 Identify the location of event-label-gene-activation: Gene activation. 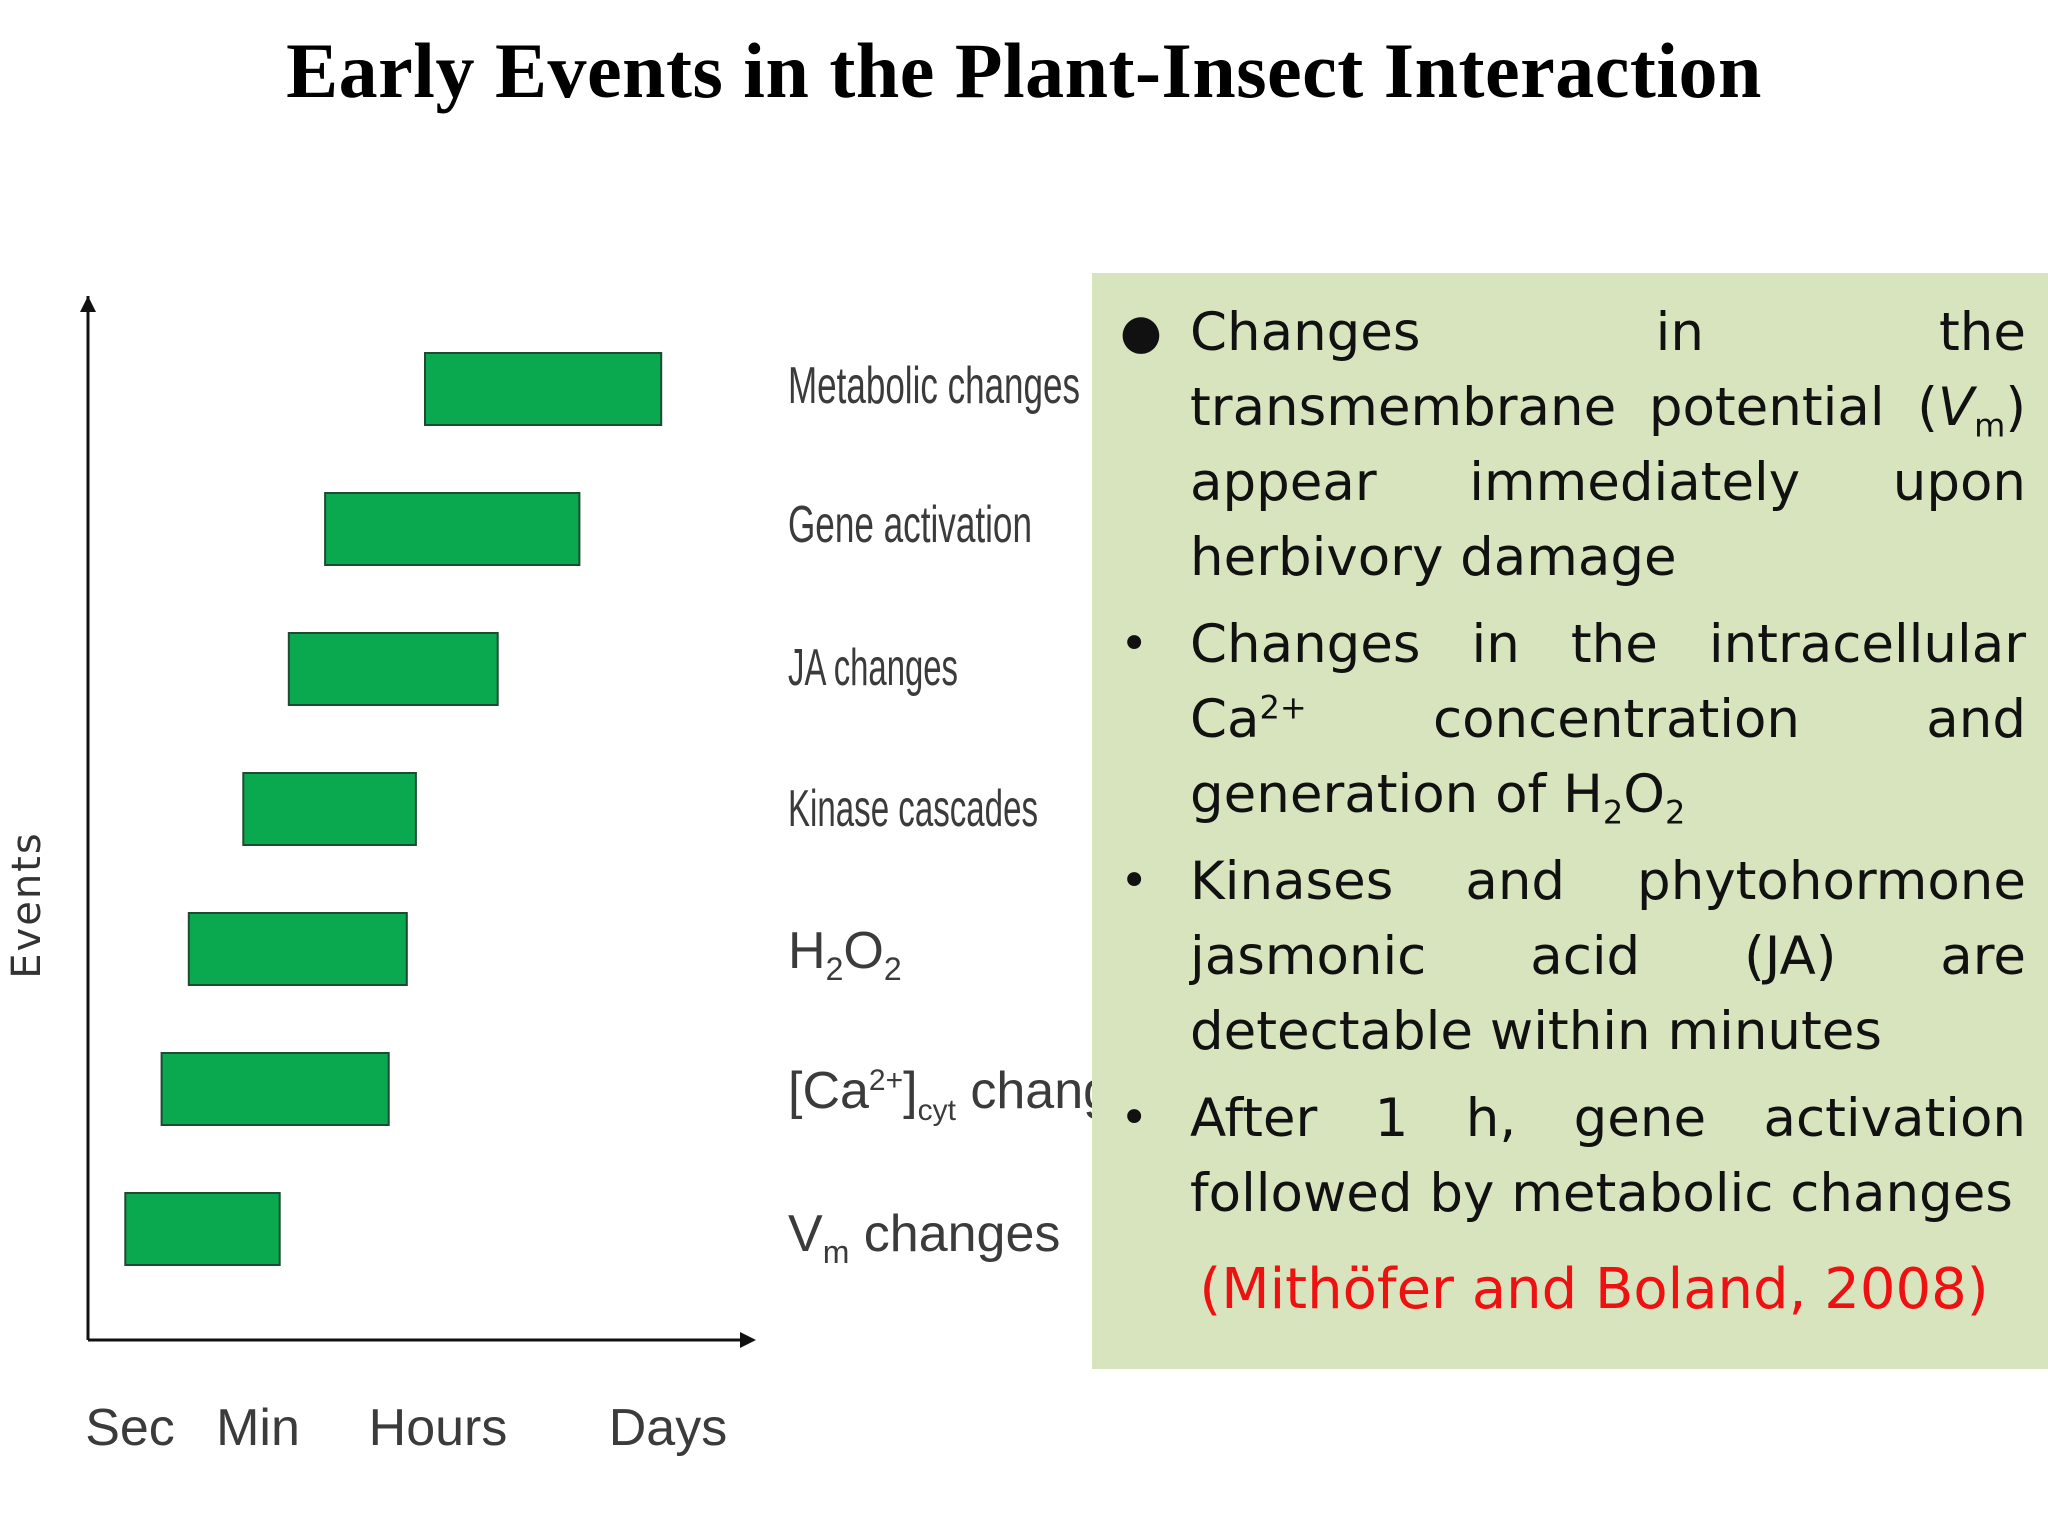
(910, 525).